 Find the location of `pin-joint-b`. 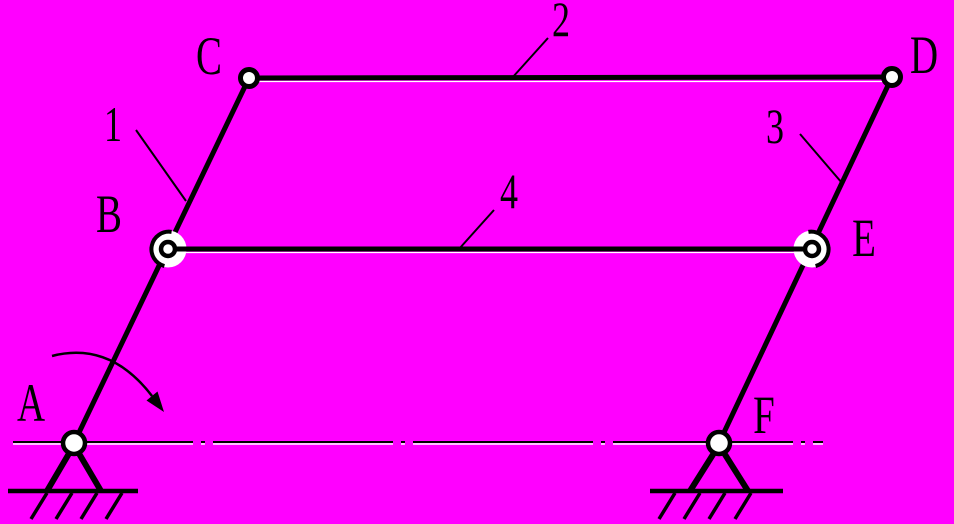

pin-joint-b is located at coordinates (168, 249).